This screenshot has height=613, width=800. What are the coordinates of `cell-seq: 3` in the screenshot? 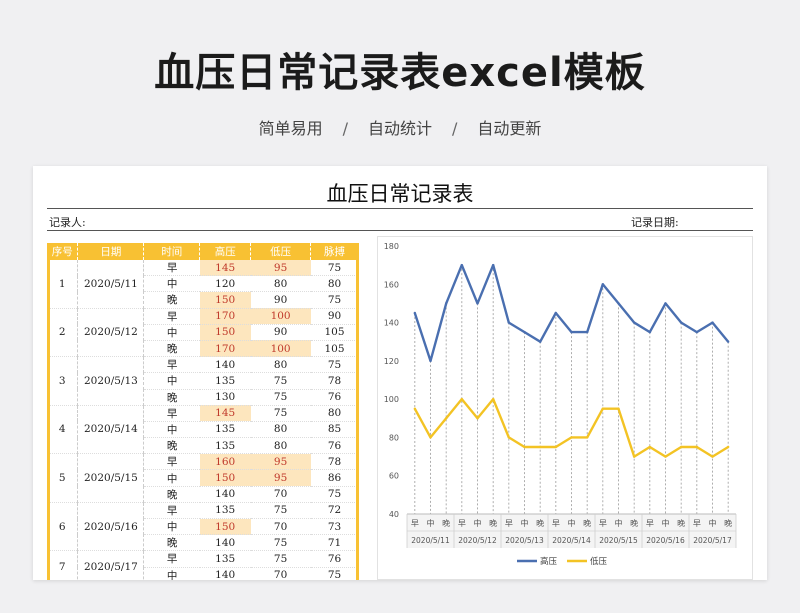 It's located at (62, 381).